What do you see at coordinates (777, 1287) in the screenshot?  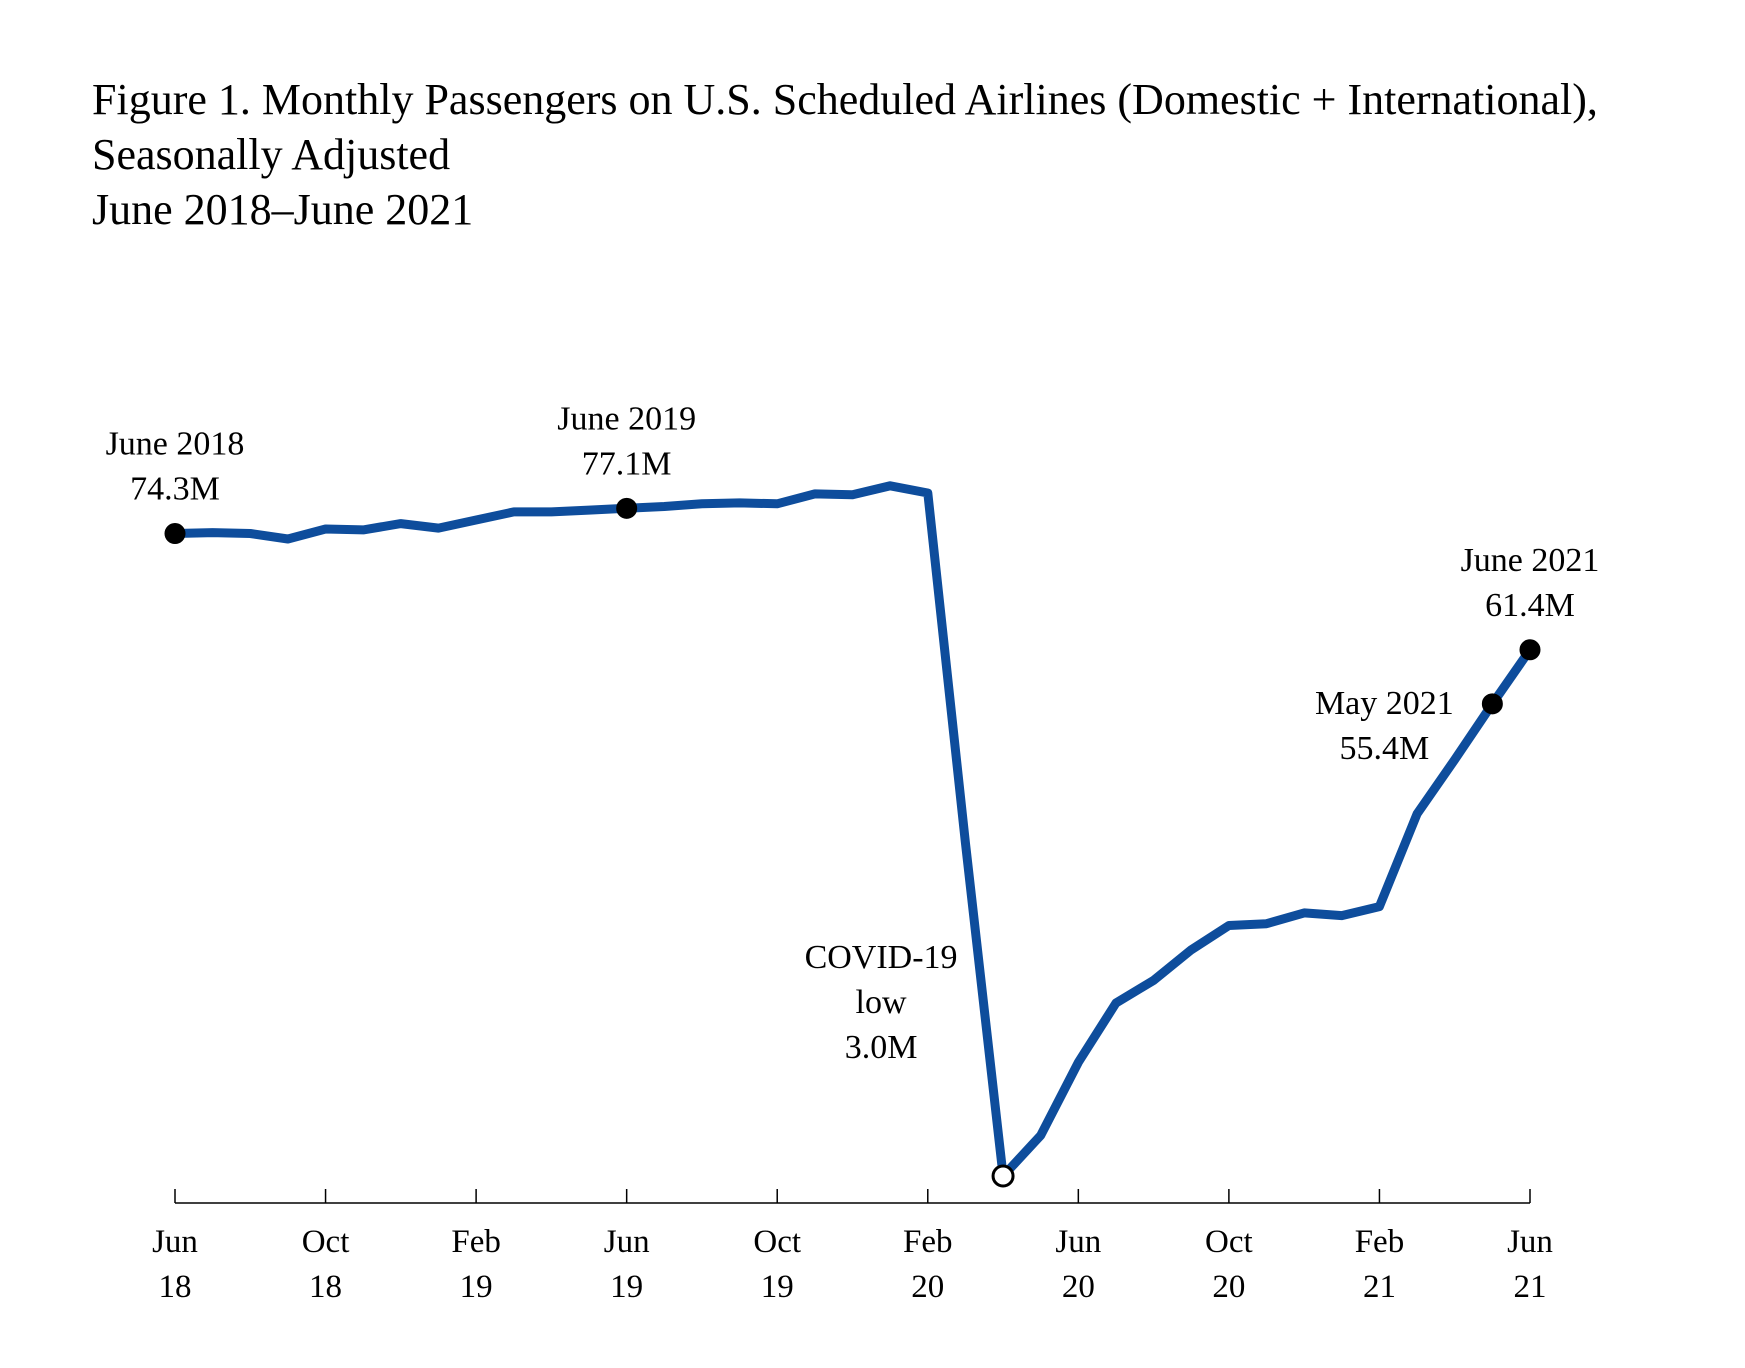 I see `x-tick-label-year-4: 19` at bounding box center [777, 1287].